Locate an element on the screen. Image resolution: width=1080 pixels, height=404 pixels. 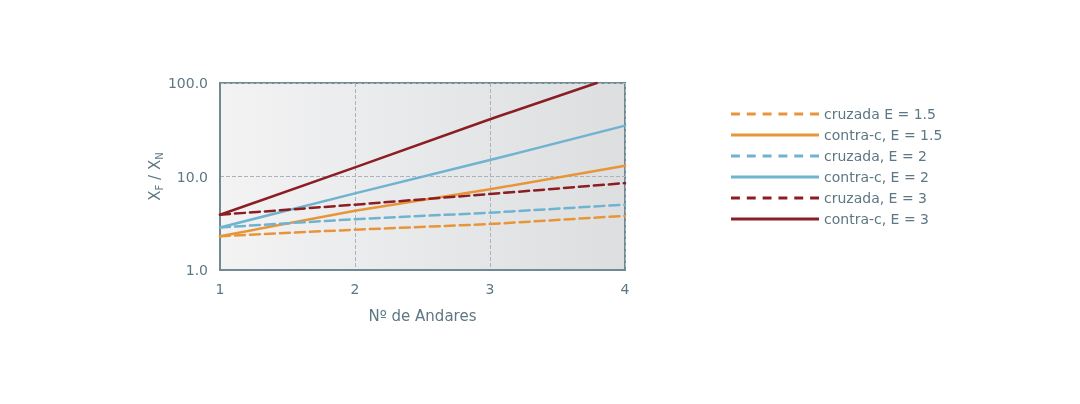
legend-label: contra-c, E = 3 is located at coordinates (876, 219).